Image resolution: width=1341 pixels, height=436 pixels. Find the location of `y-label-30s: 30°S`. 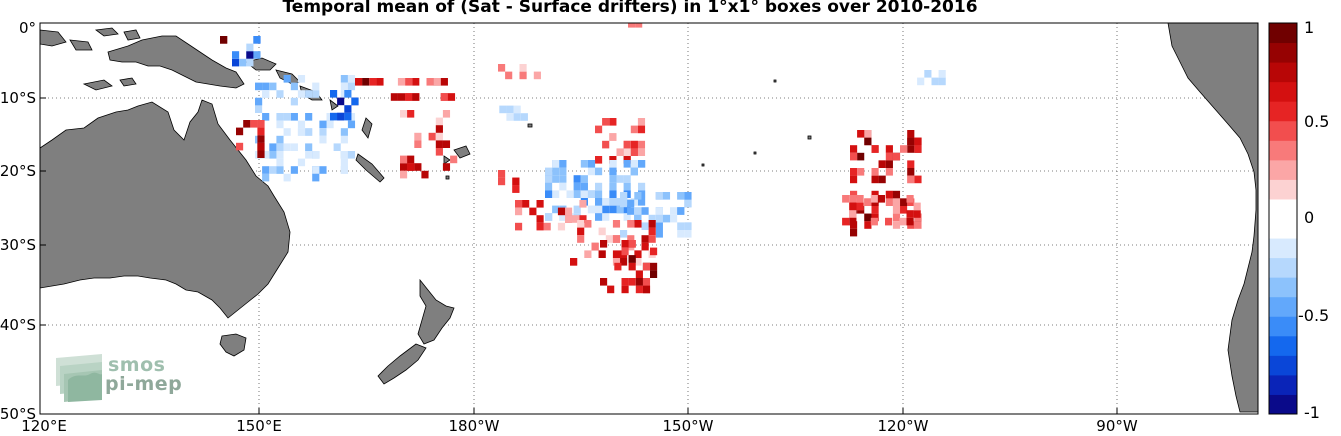

y-label-30s: 30°S is located at coordinates (18, 245).